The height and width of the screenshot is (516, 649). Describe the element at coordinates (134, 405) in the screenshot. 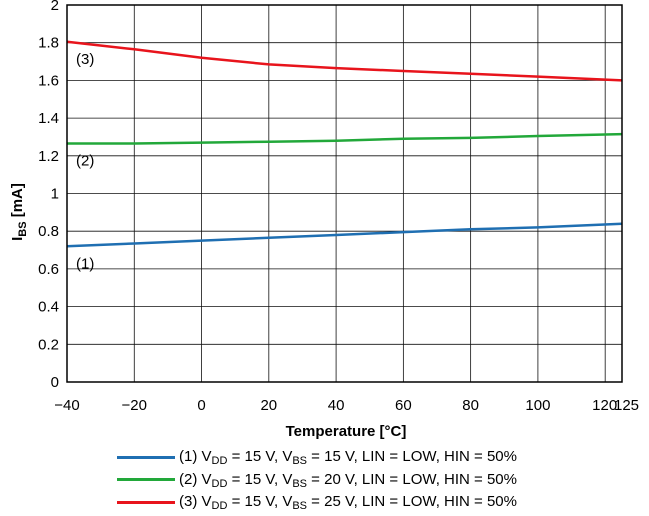

I see `x-tick-label: −20` at that location.